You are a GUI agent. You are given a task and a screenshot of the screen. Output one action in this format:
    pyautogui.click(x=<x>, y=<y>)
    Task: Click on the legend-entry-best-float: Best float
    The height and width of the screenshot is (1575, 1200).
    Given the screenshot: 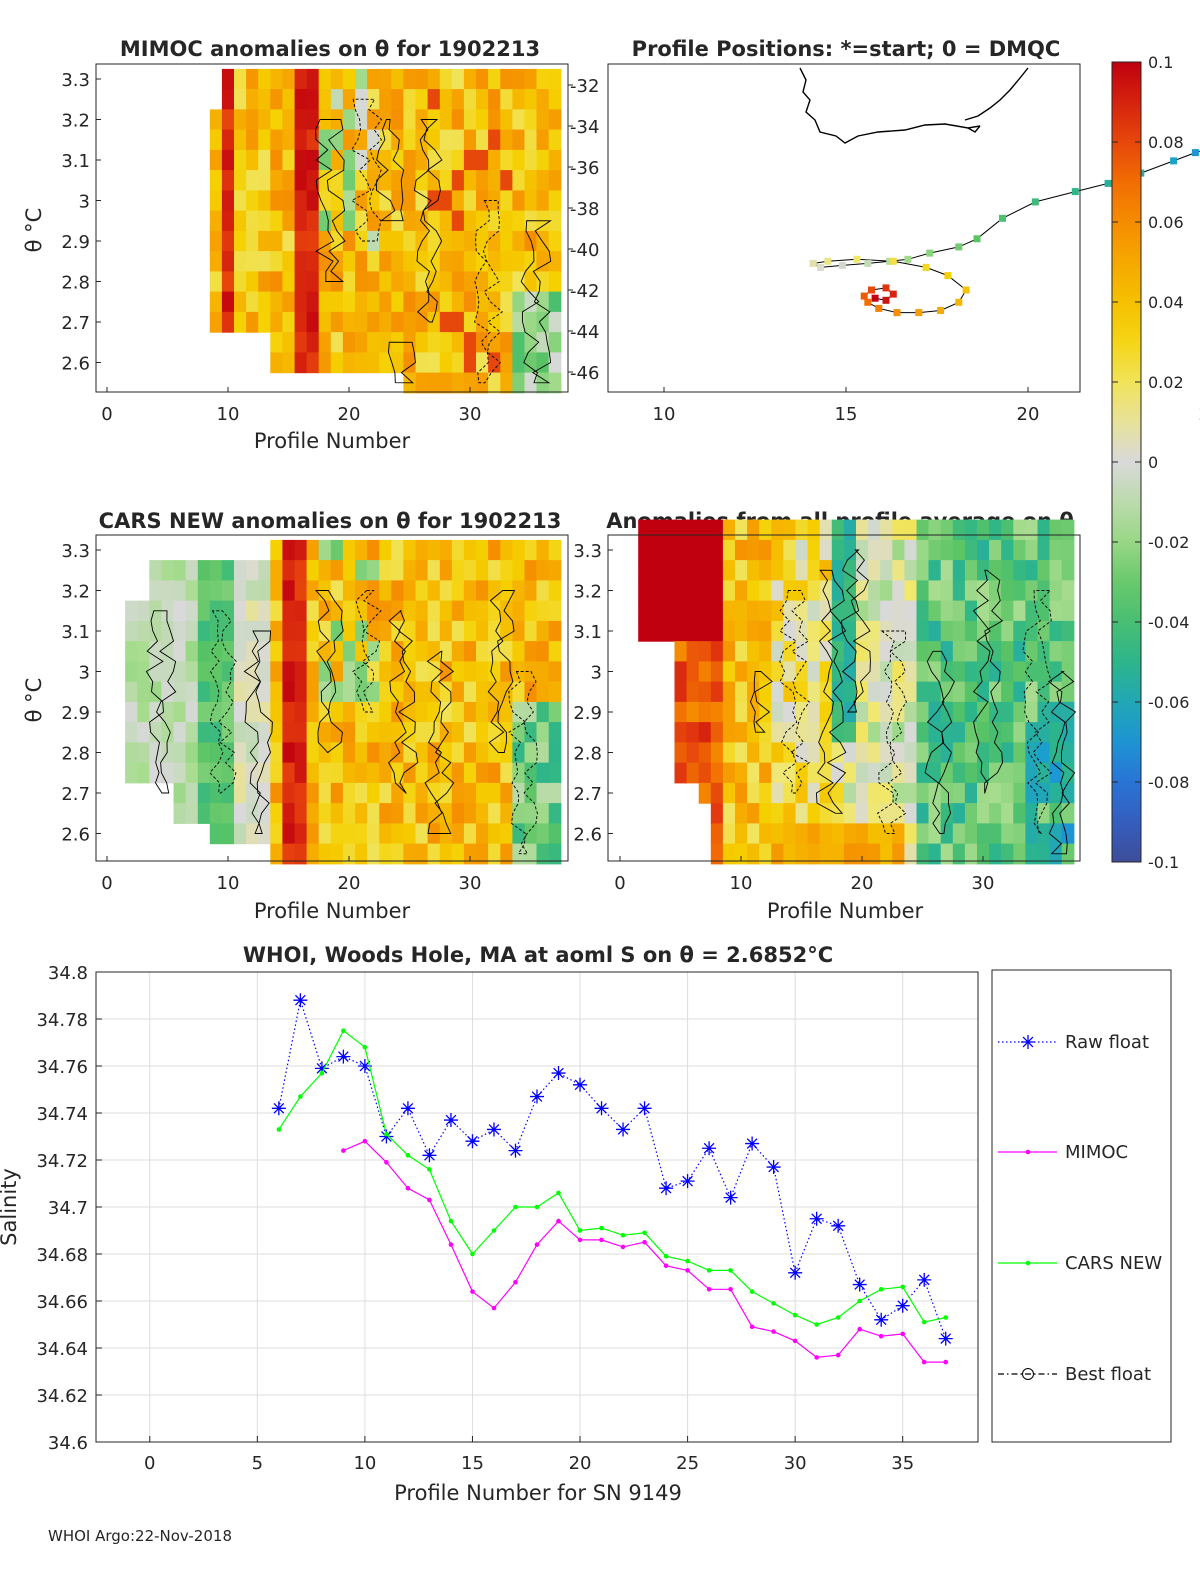 What is the action you would take?
    pyautogui.click(x=1074, y=1374)
    